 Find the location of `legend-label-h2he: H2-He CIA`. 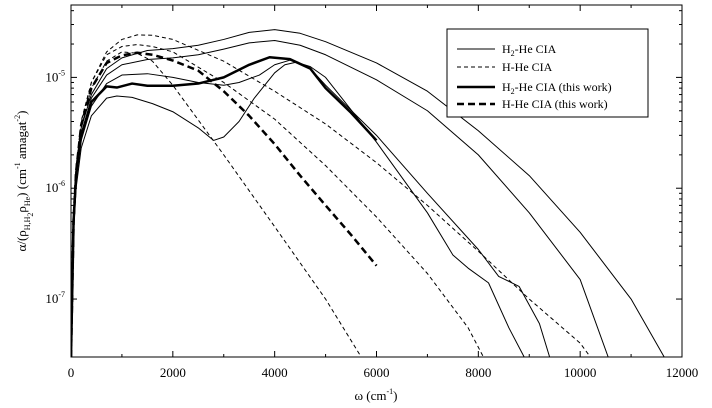

legend-label-h2he: H2-He CIA is located at coordinates (529, 50).